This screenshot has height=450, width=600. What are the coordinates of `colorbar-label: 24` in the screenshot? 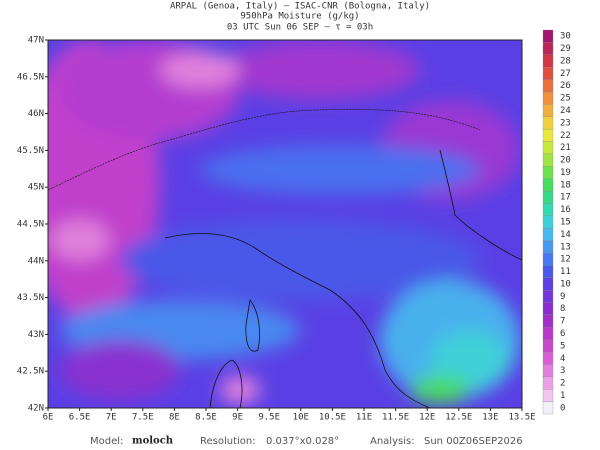 It's located at (565, 111).